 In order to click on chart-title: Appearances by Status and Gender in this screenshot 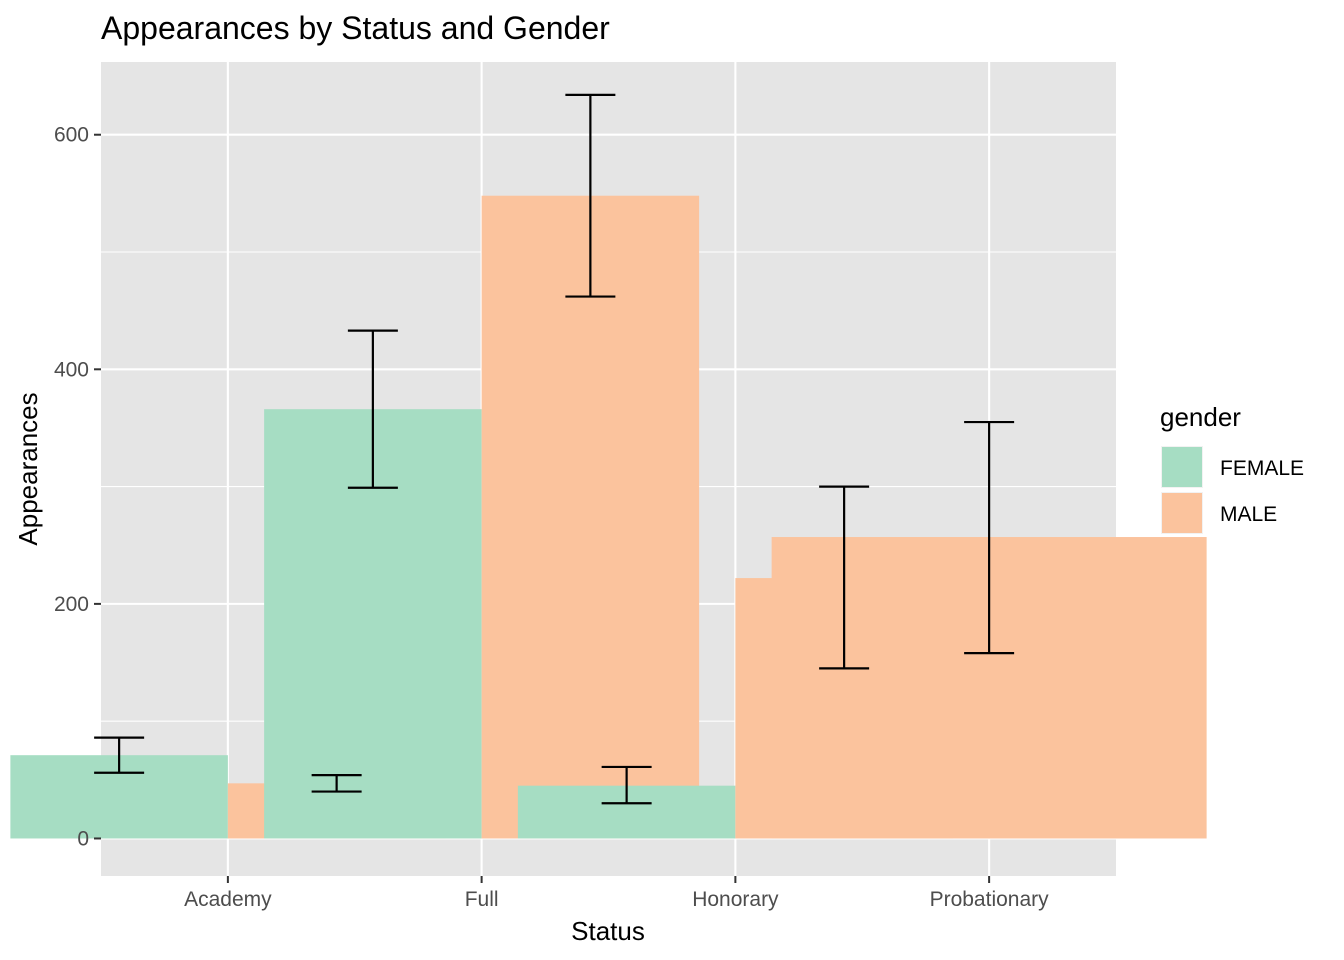, I will do `click(355, 28)`.